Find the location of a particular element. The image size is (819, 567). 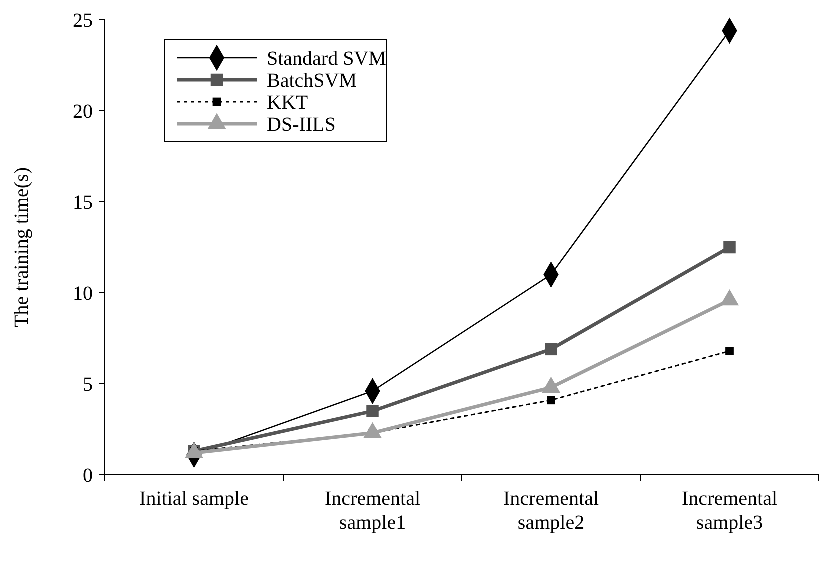

y-tick-label: 25 is located at coordinates (83, 21).